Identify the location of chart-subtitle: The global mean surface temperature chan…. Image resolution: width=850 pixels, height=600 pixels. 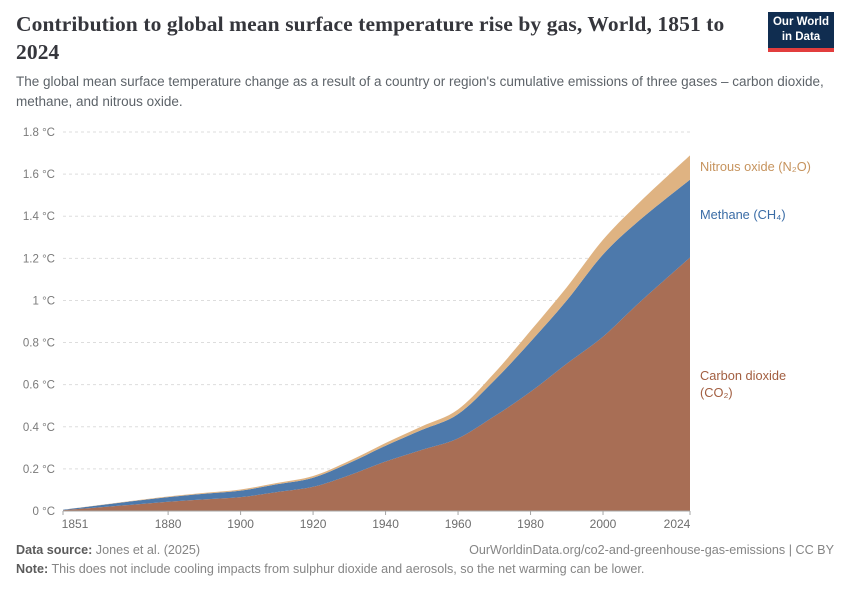
(420, 92).